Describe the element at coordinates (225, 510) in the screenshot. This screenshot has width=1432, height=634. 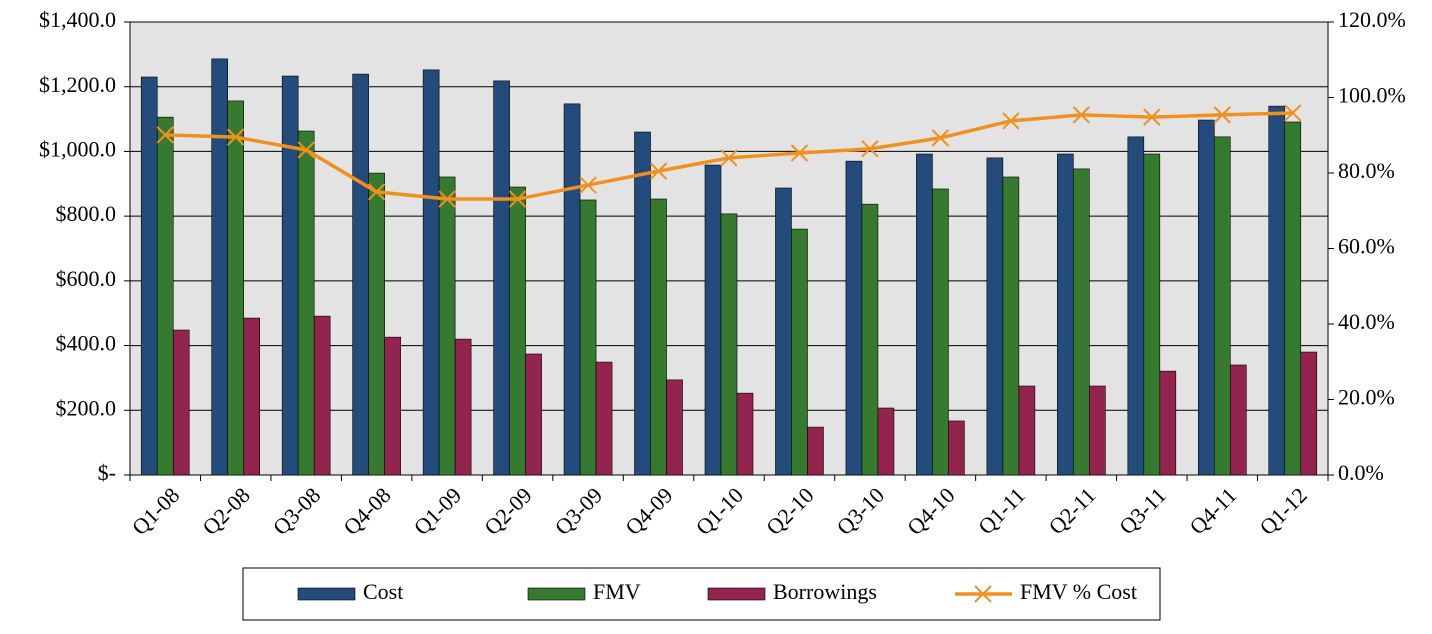
I see `x-tick-label: Q2-08` at that location.